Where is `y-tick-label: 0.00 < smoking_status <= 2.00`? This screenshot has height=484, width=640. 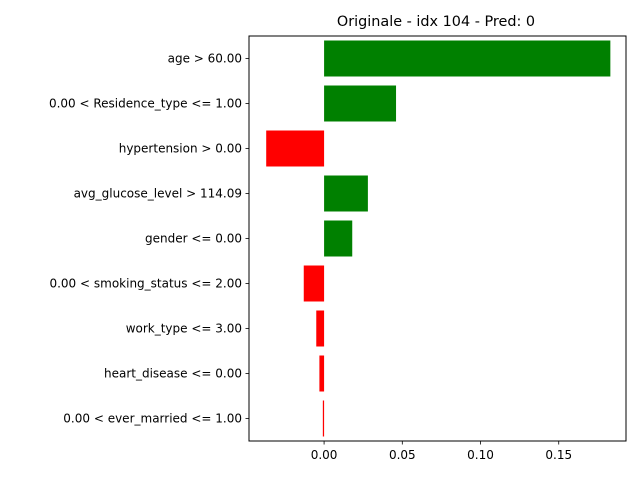
y-tick-label: 0.00 < smoking_status <= 2.00 is located at coordinates (145, 284).